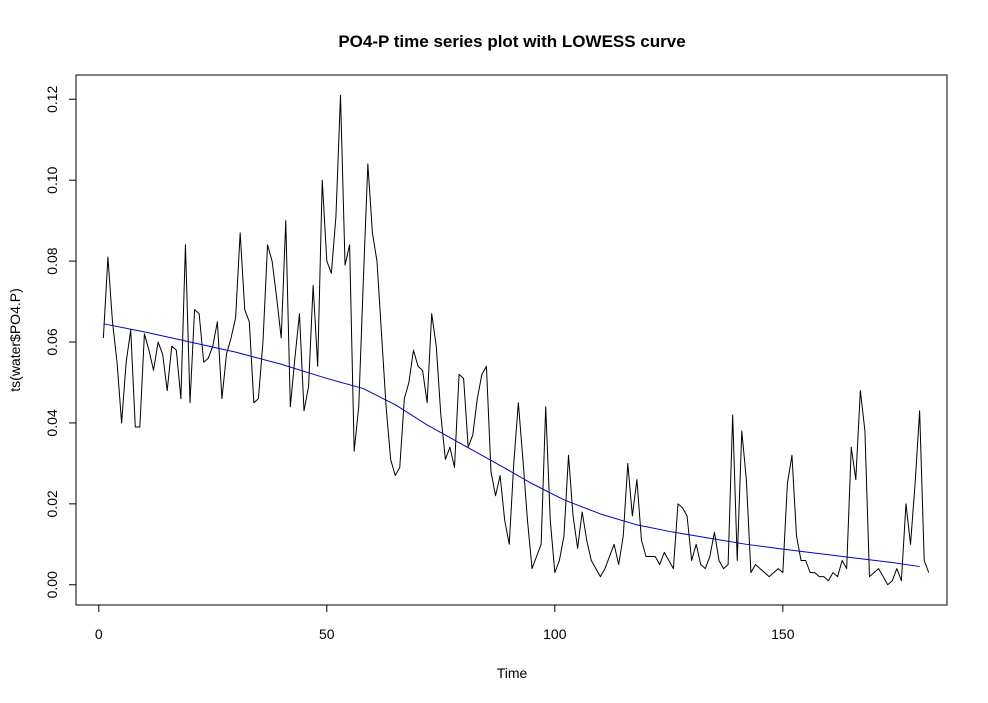  I want to click on y-tick-label: 0.10, so click(52, 179).